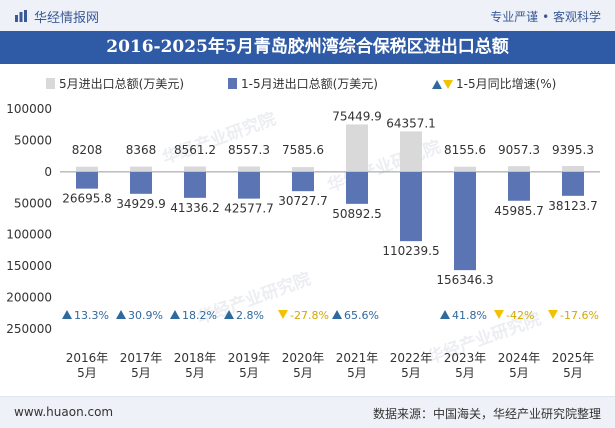 Image resolution: width=615 pixels, height=428 pixels. I want to click on data-label-monthly: 8561.2, so click(195, 150).